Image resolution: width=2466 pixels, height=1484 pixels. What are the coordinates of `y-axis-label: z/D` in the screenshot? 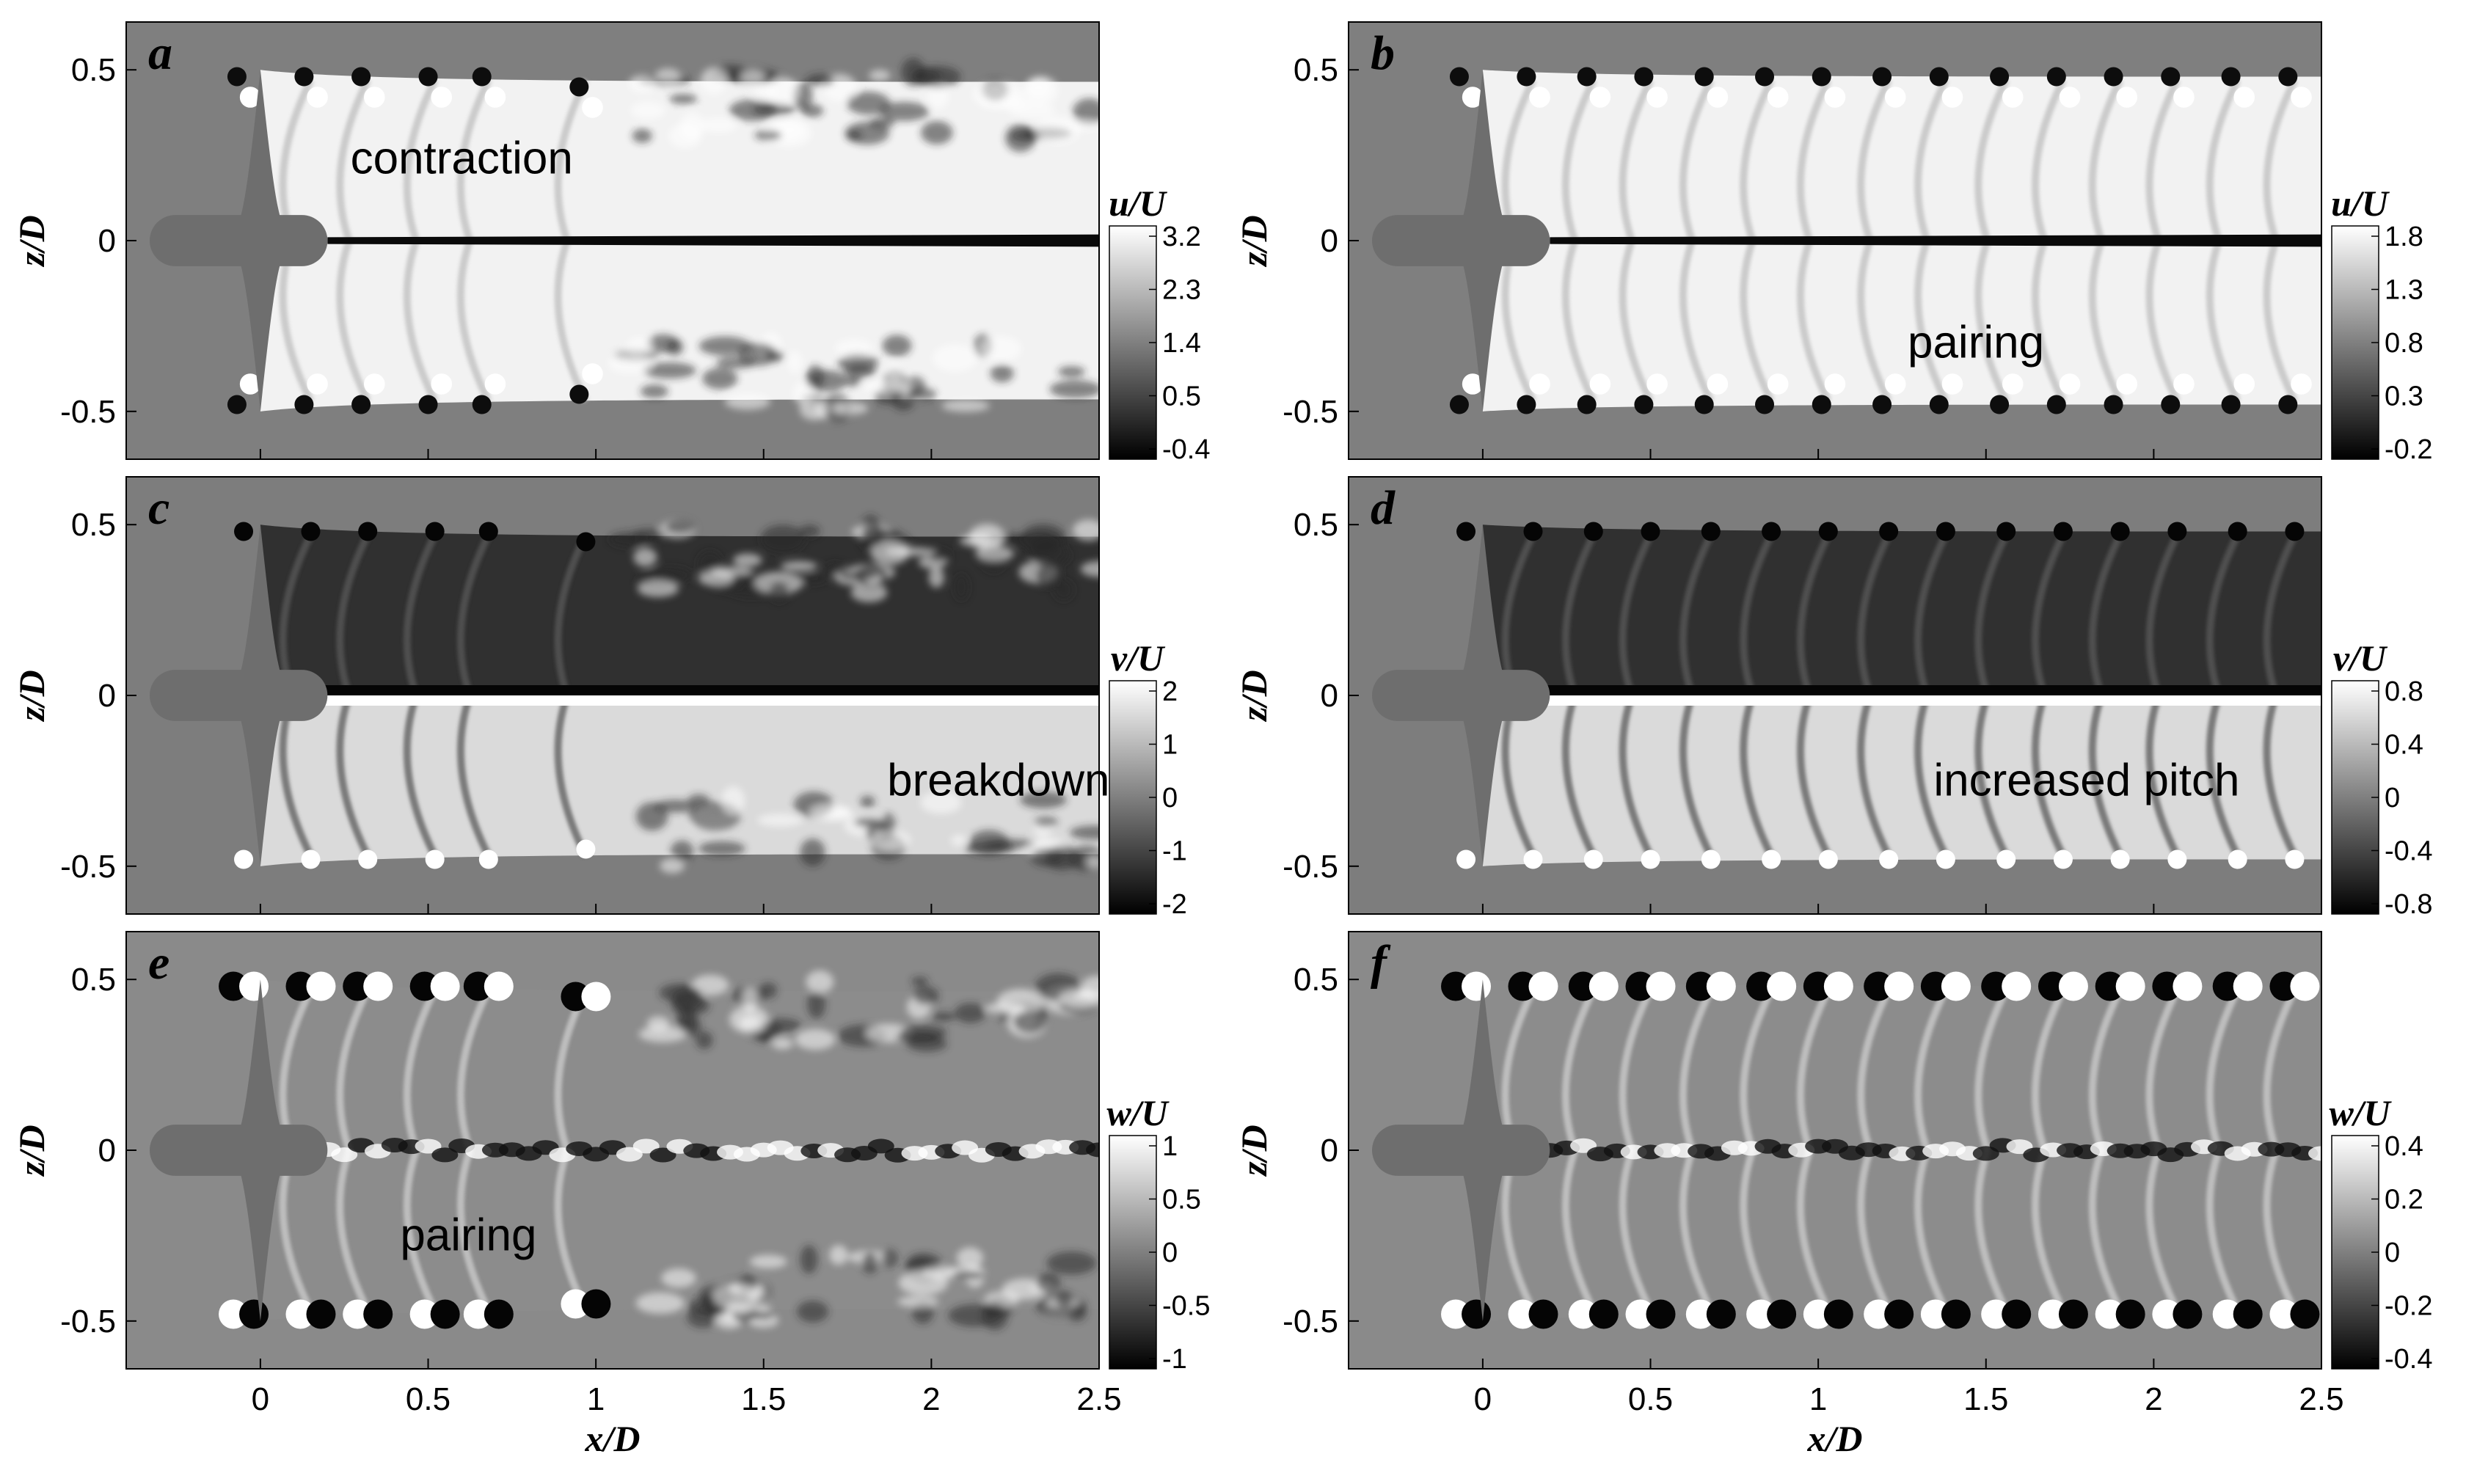 It's located at (31, 241).